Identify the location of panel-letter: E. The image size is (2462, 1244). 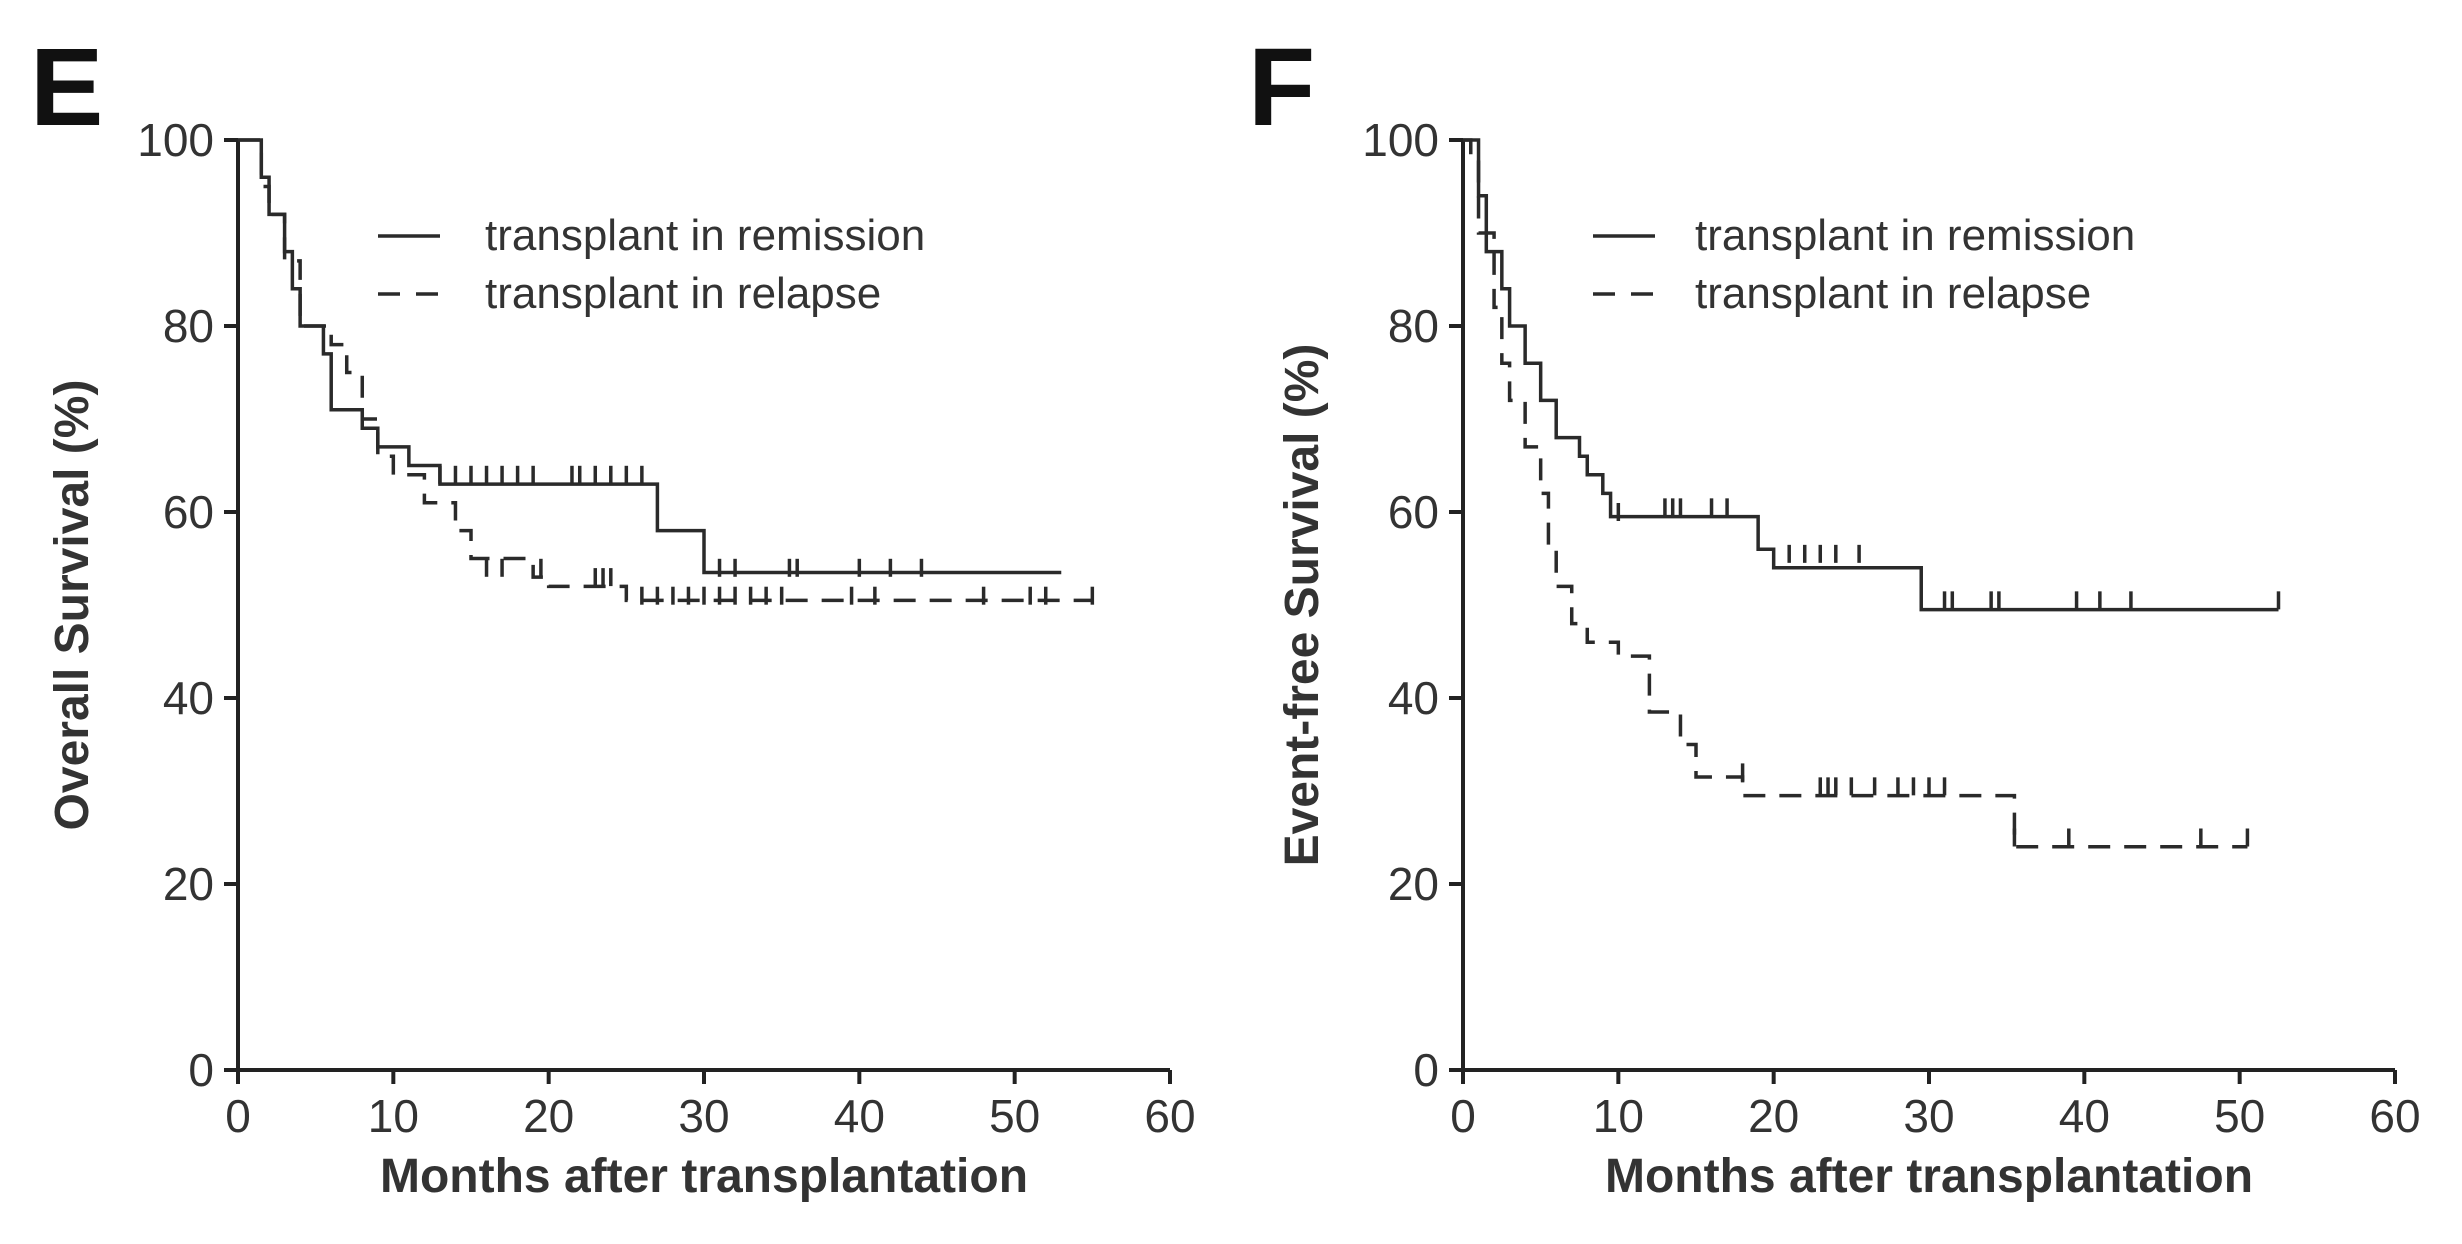
(66, 87).